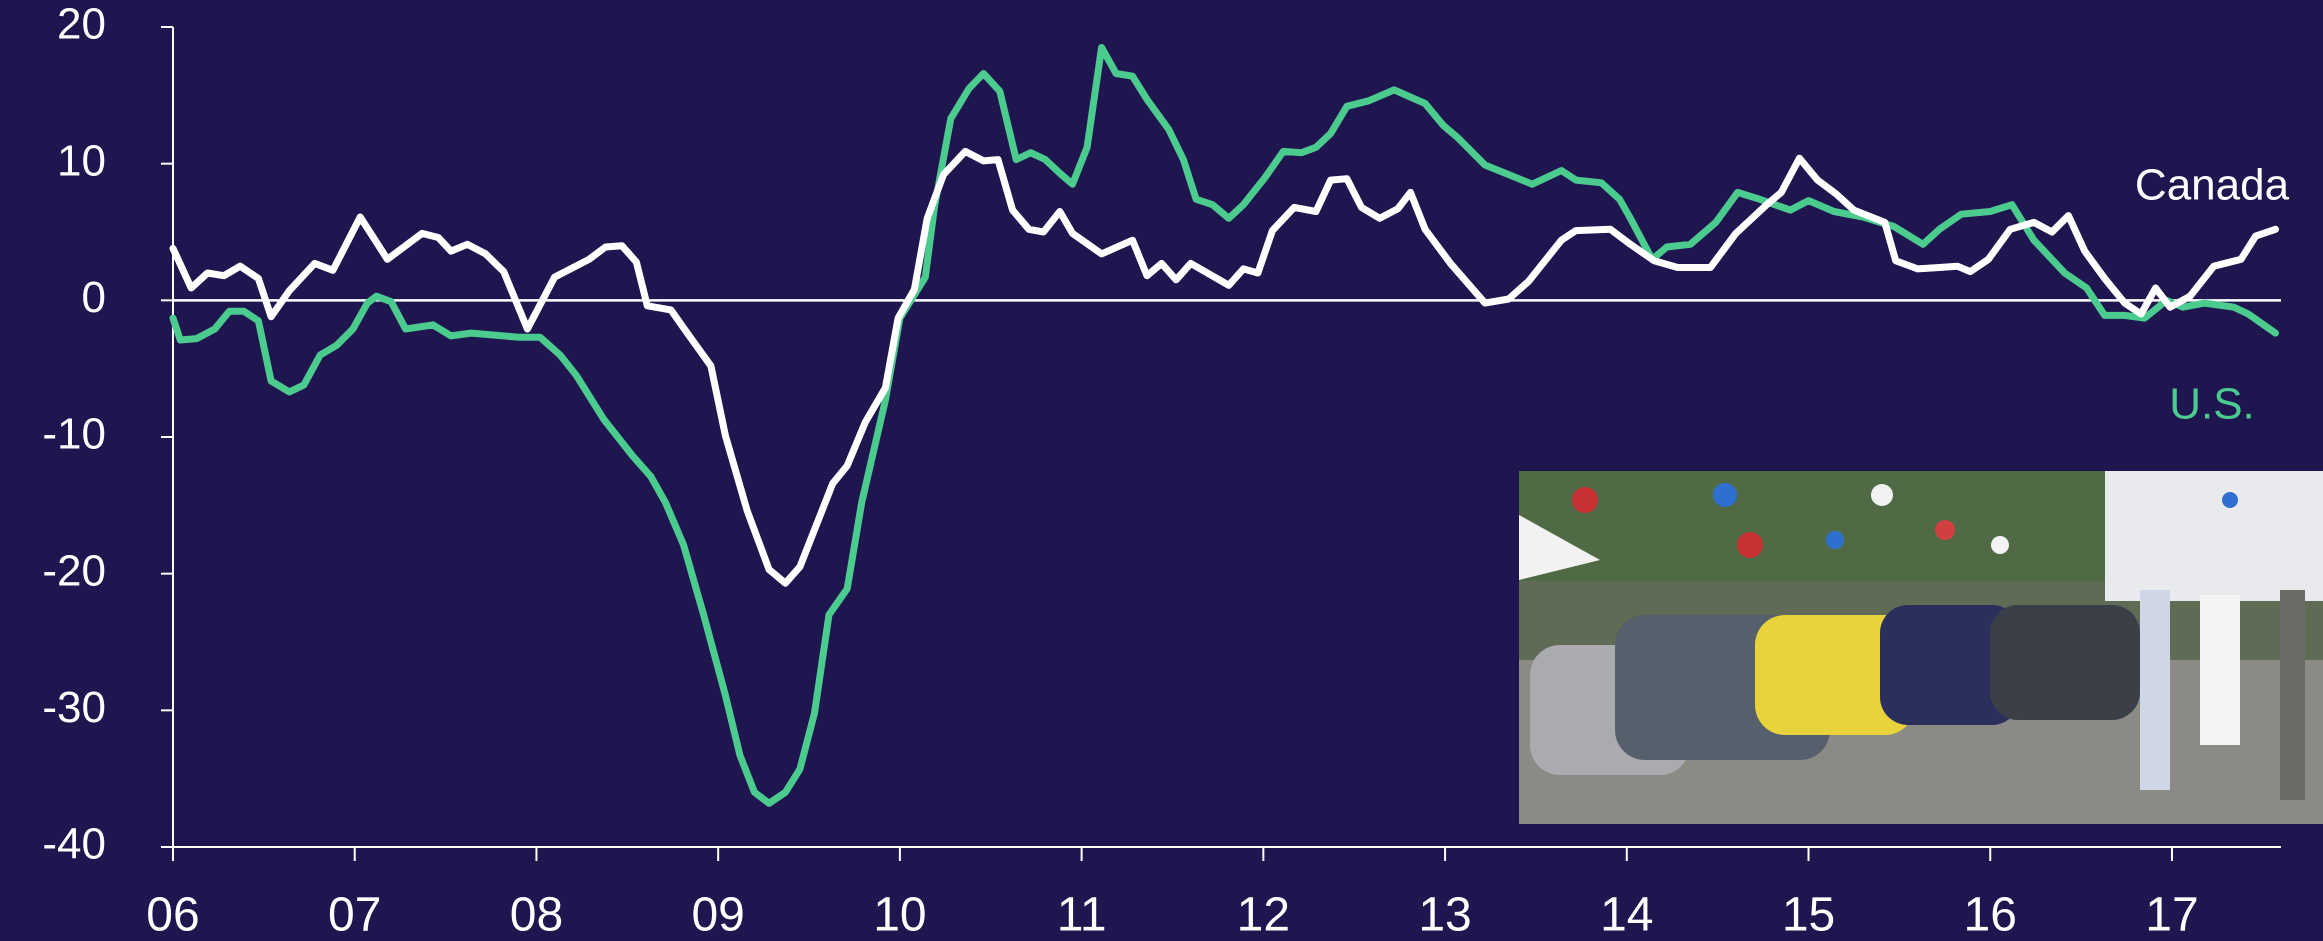 The width and height of the screenshot is (2323, 941). Describe the element at coordinates (94, 297) in the screenshot. I see `y-tick-label: 0` at that location.